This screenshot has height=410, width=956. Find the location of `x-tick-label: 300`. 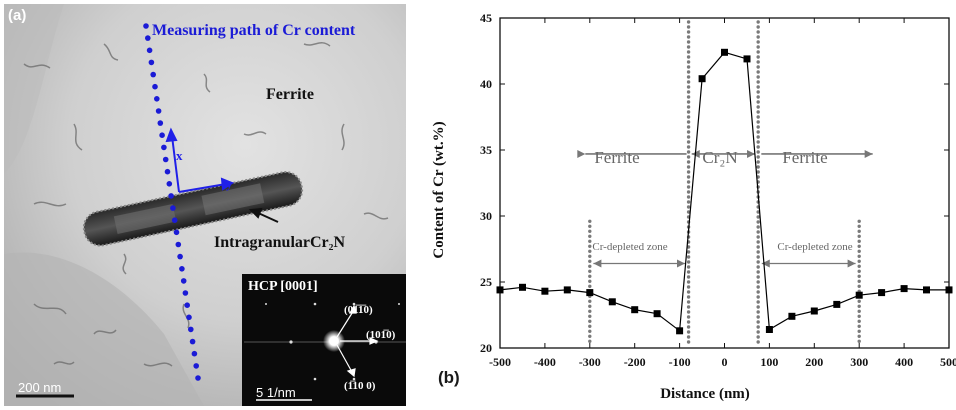

x-tick-label: 300 is located at coordinates (859, 362).